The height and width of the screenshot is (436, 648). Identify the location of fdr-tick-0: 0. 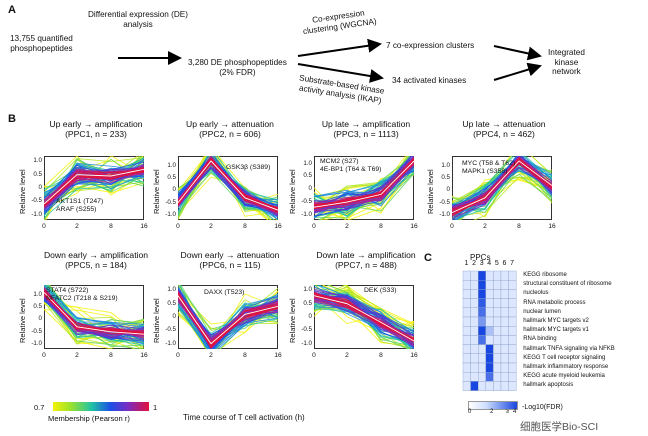
(470, 412).